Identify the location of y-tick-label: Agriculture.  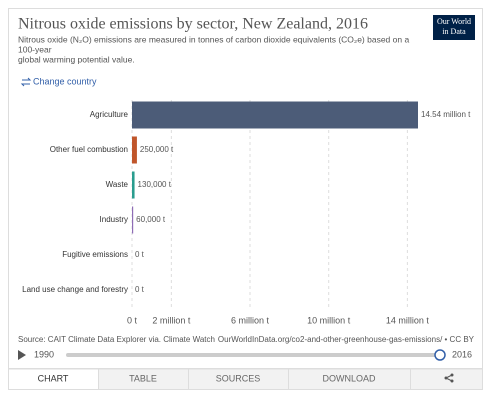
(109, 114).